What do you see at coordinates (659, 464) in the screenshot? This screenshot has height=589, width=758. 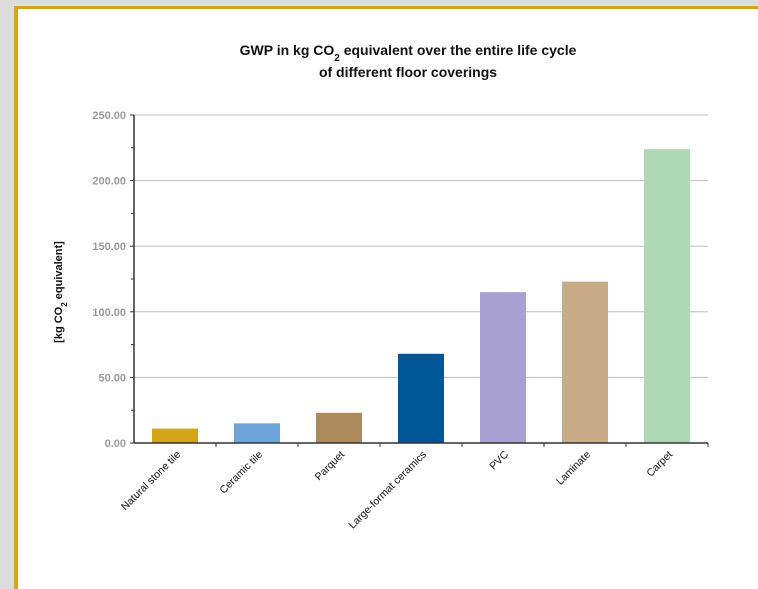 I see `x-tick-label: Carpet` at bounding box center [659, 464].